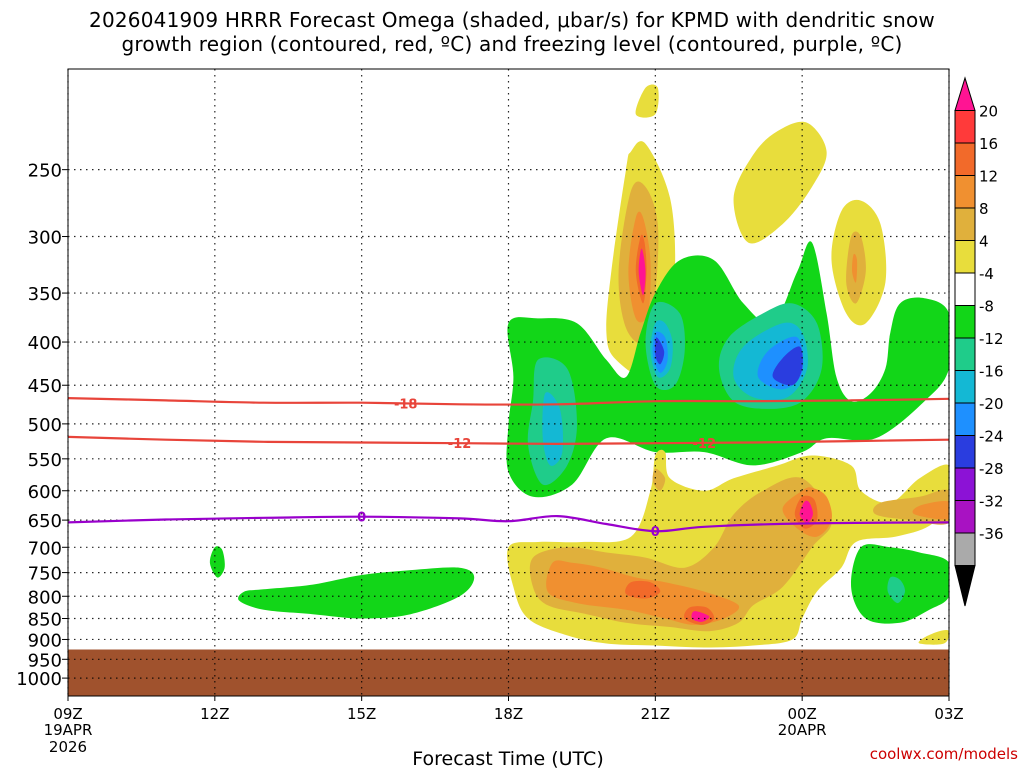 The image size is (1024, 768). I want to click on colorbar: 20 16 12 8 4 -4 -8 -12 -16 -20 -24 -28 -32 -36, so click(979, 341).